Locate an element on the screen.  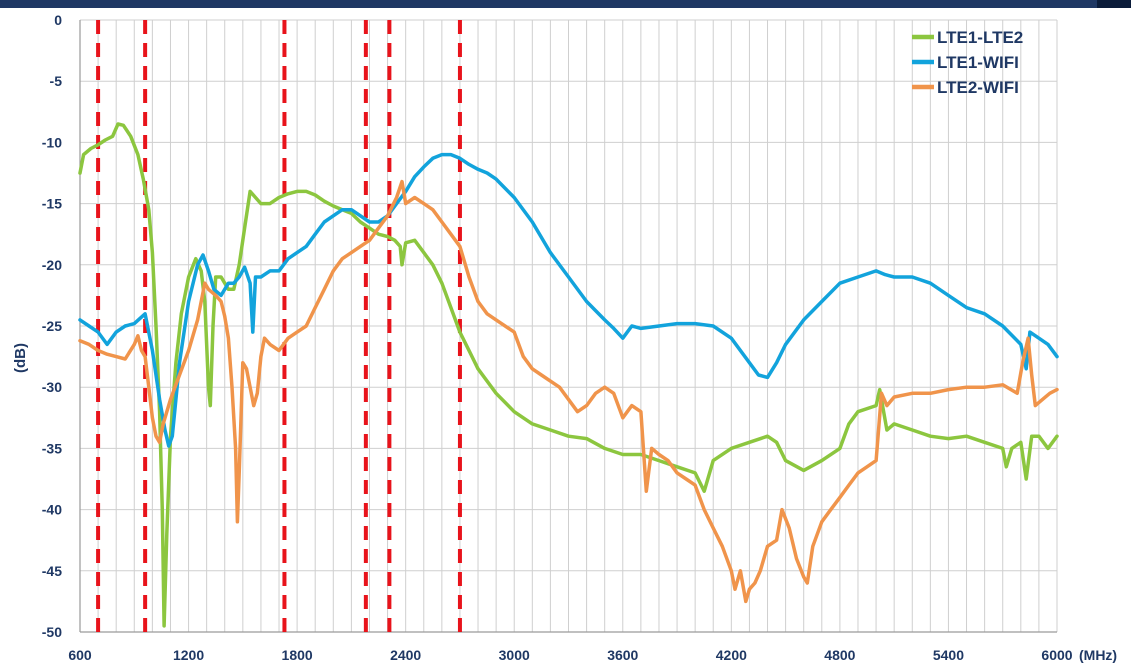
y-tick-label: -25 is located at coordinates (52, 326).